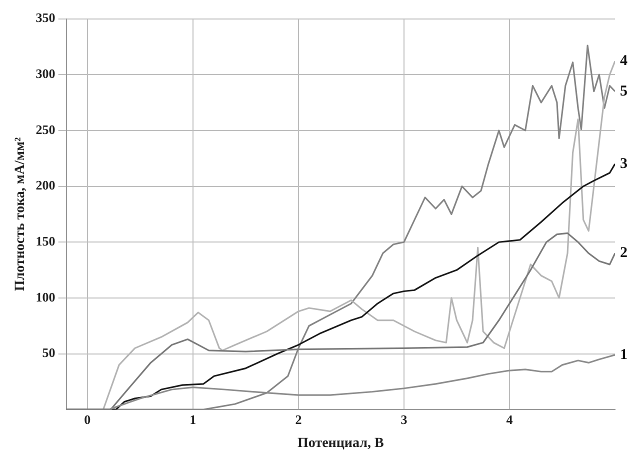  What do you see at coordinates (624, 354) in the screenshot?
I see `series-label: 1` at bounding box center [624, 354].